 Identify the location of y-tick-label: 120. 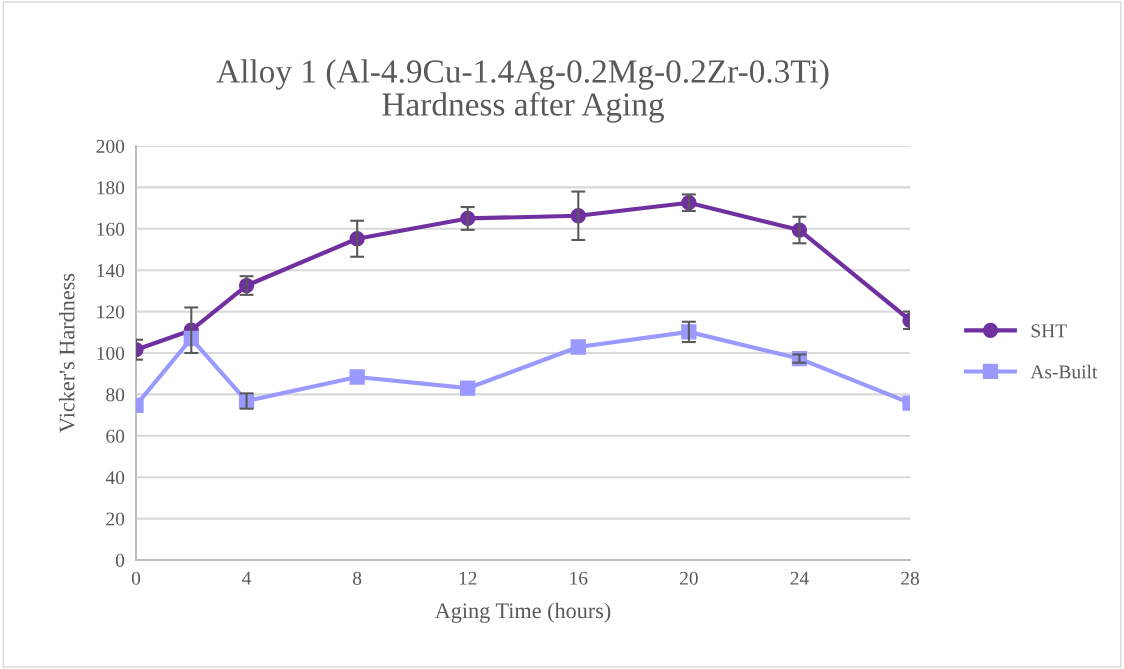
(111, 312).